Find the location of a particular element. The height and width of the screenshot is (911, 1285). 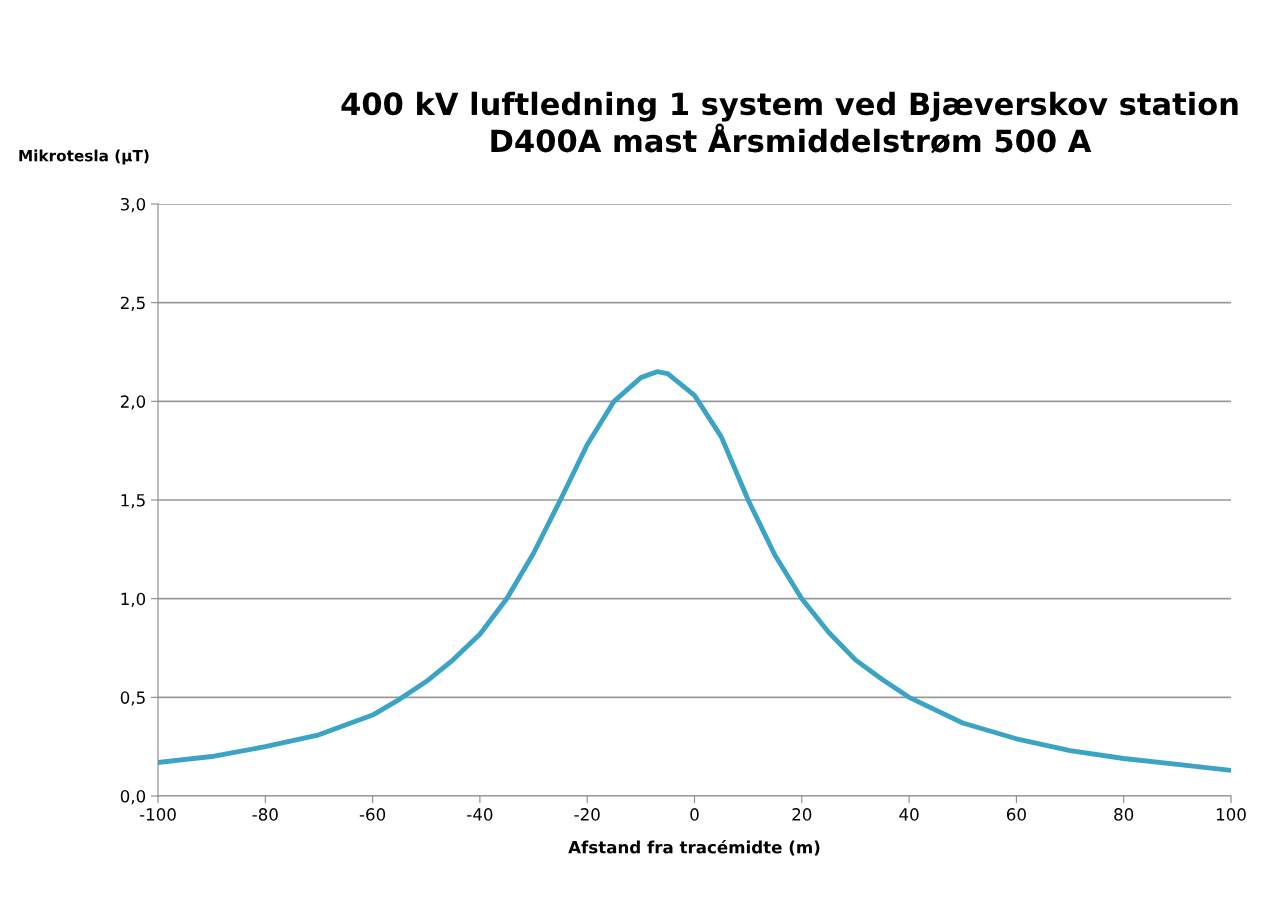

y-tick-label: 0,0 is located at coordinates (133, 797).